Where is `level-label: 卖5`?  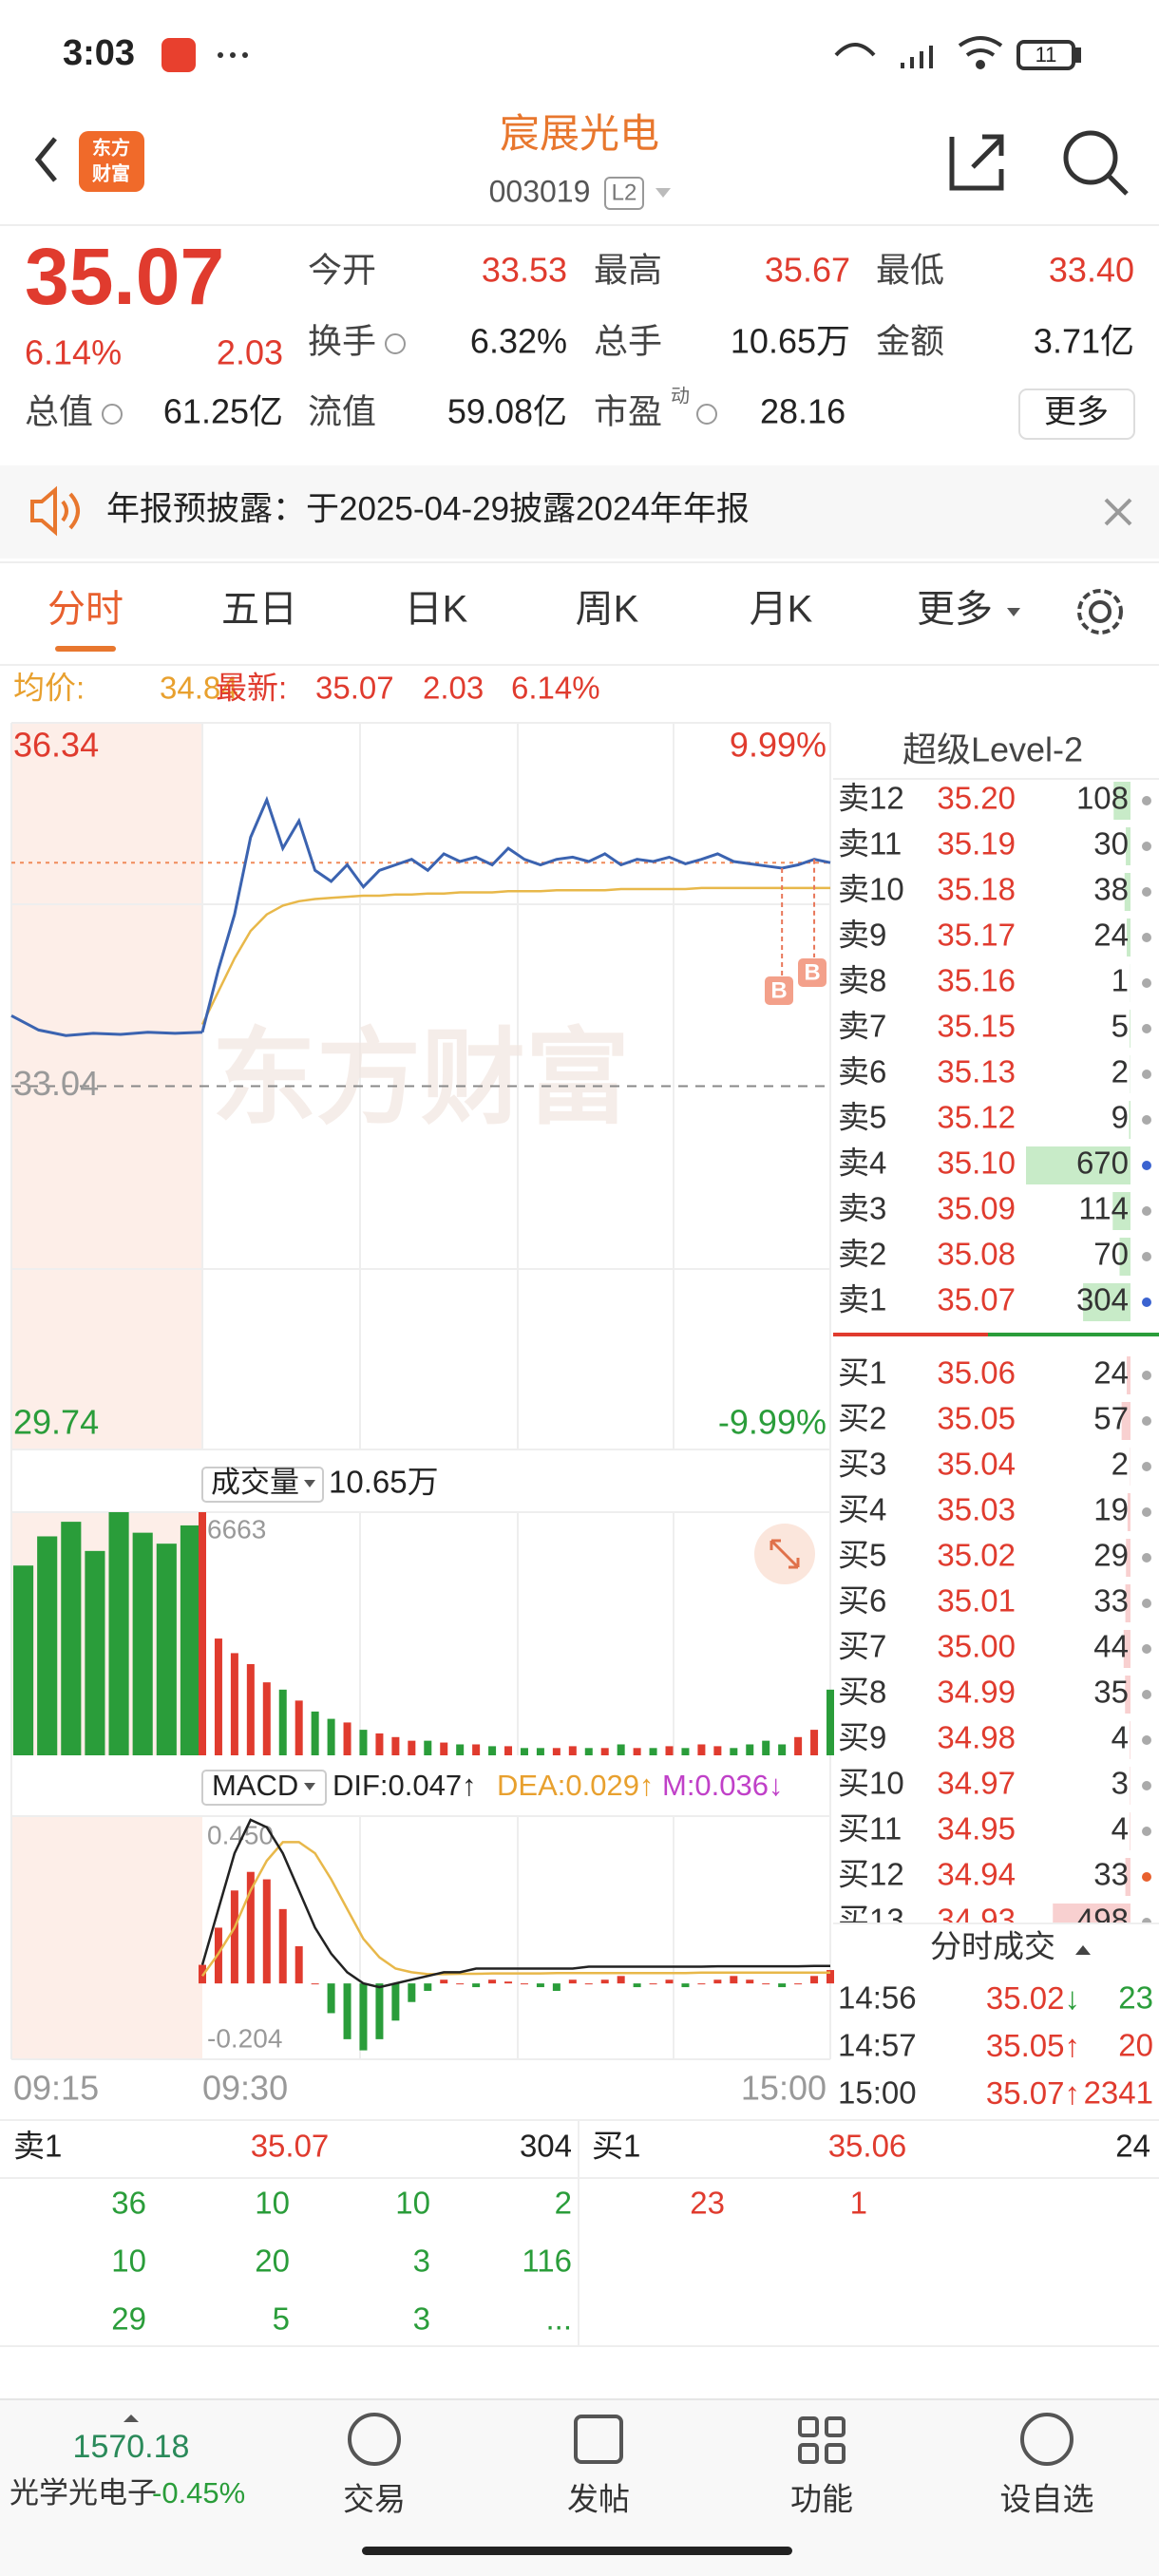
level-label: 卖5 is located at coordinates (862, 1117).